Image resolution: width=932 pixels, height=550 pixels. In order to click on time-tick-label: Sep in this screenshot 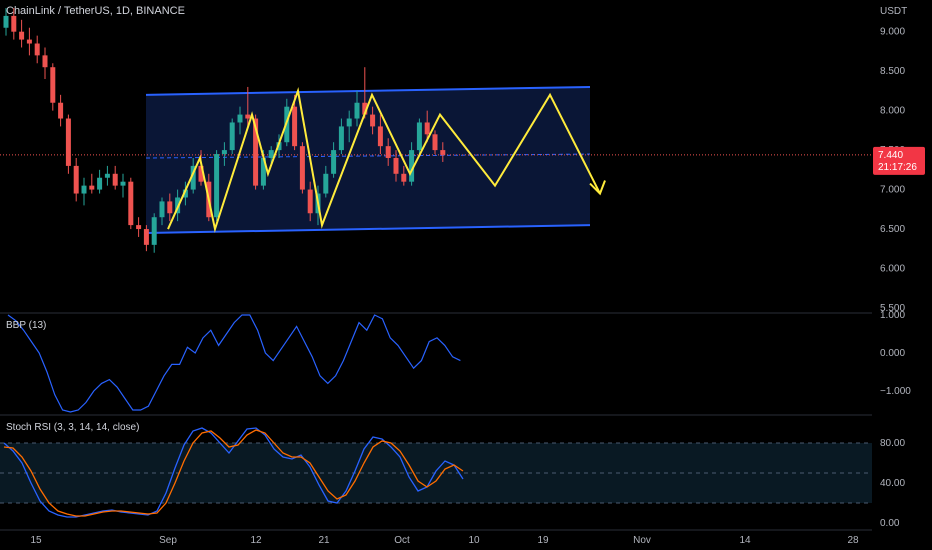, I will do `click(168, 540)`.